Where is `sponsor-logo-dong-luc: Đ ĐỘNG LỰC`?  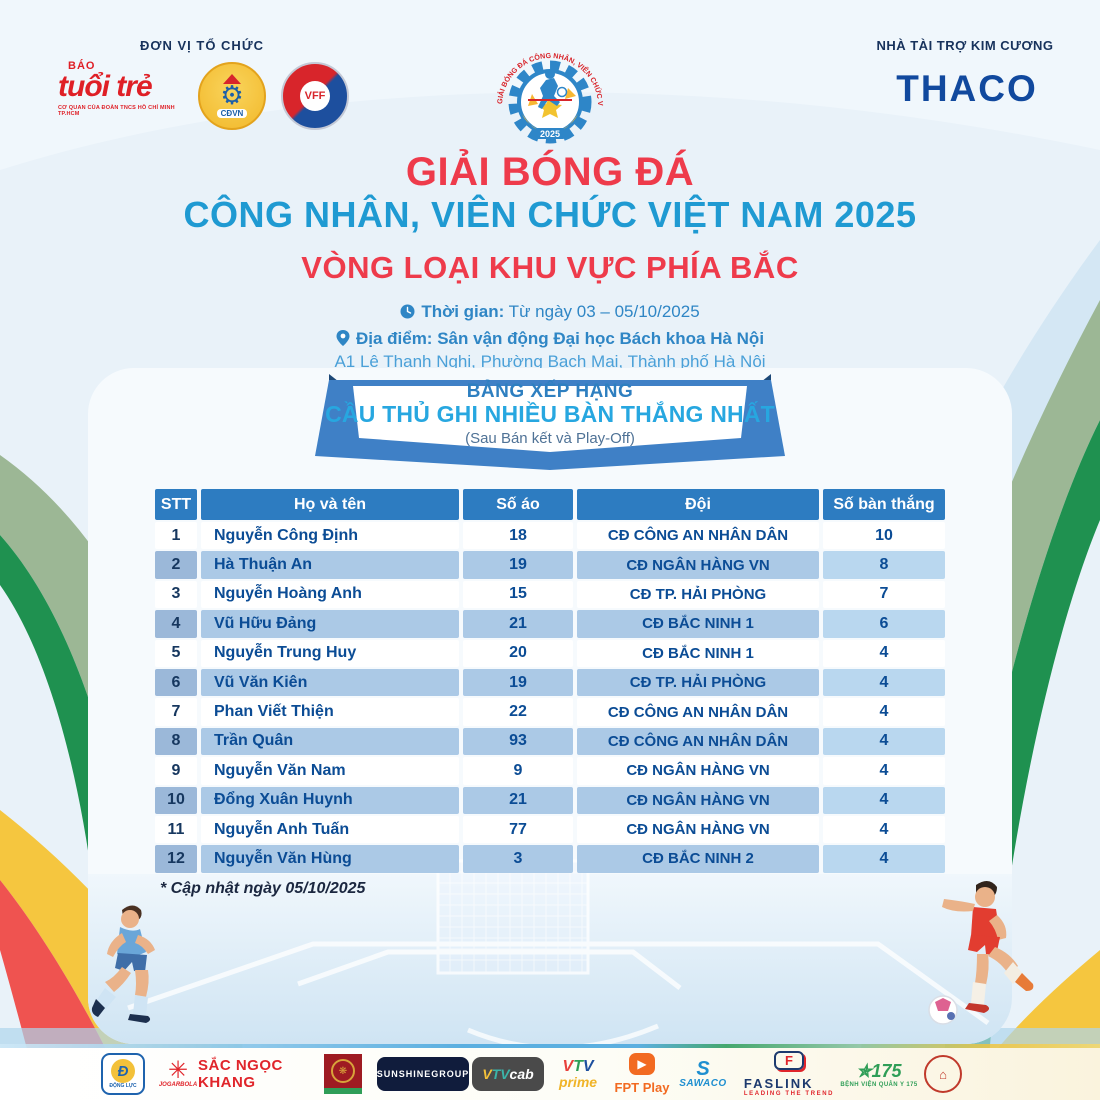
sponsor-logo-dong-luc: Đ ĐỘNG LỰC is located at coordinates (123, 1074).